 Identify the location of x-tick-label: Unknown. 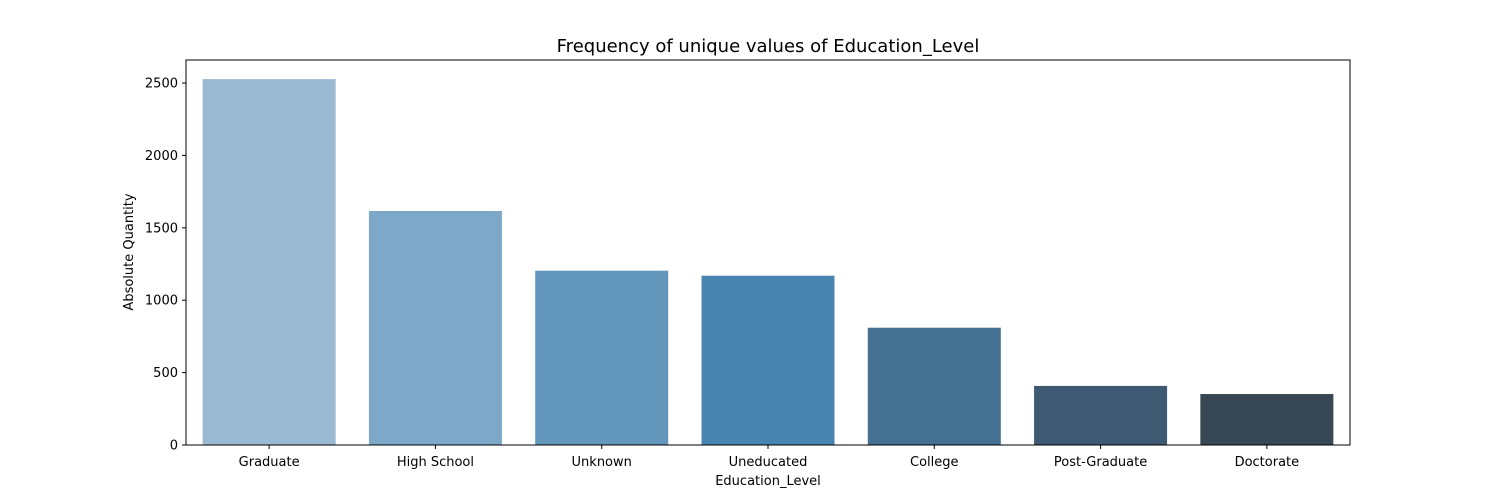
(602, 462).